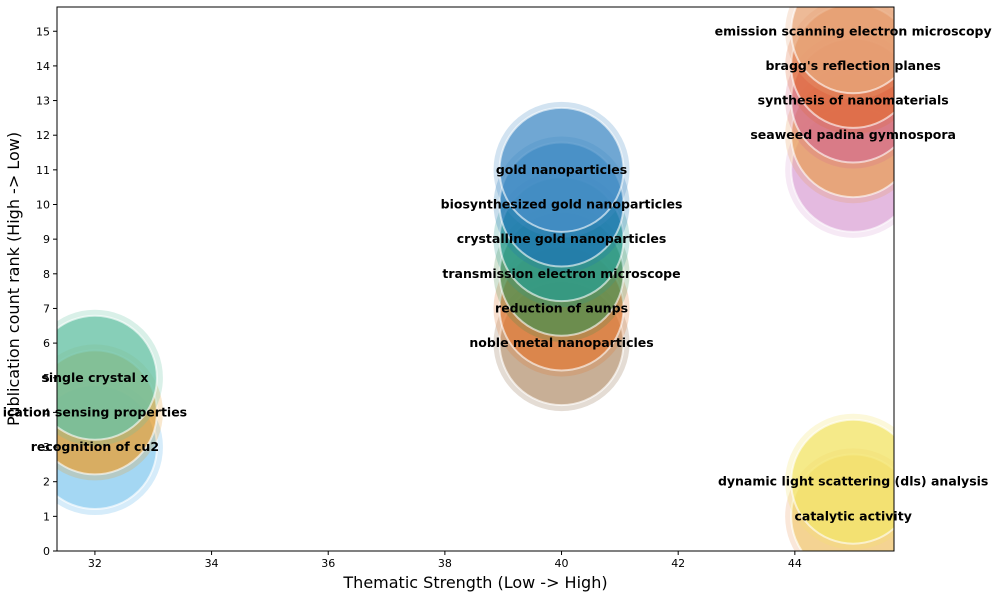 The image size is (996, 598). Describe the element at coordinates (43, 205) in the screenshot. I see `y-tick-label: 10` at that location.